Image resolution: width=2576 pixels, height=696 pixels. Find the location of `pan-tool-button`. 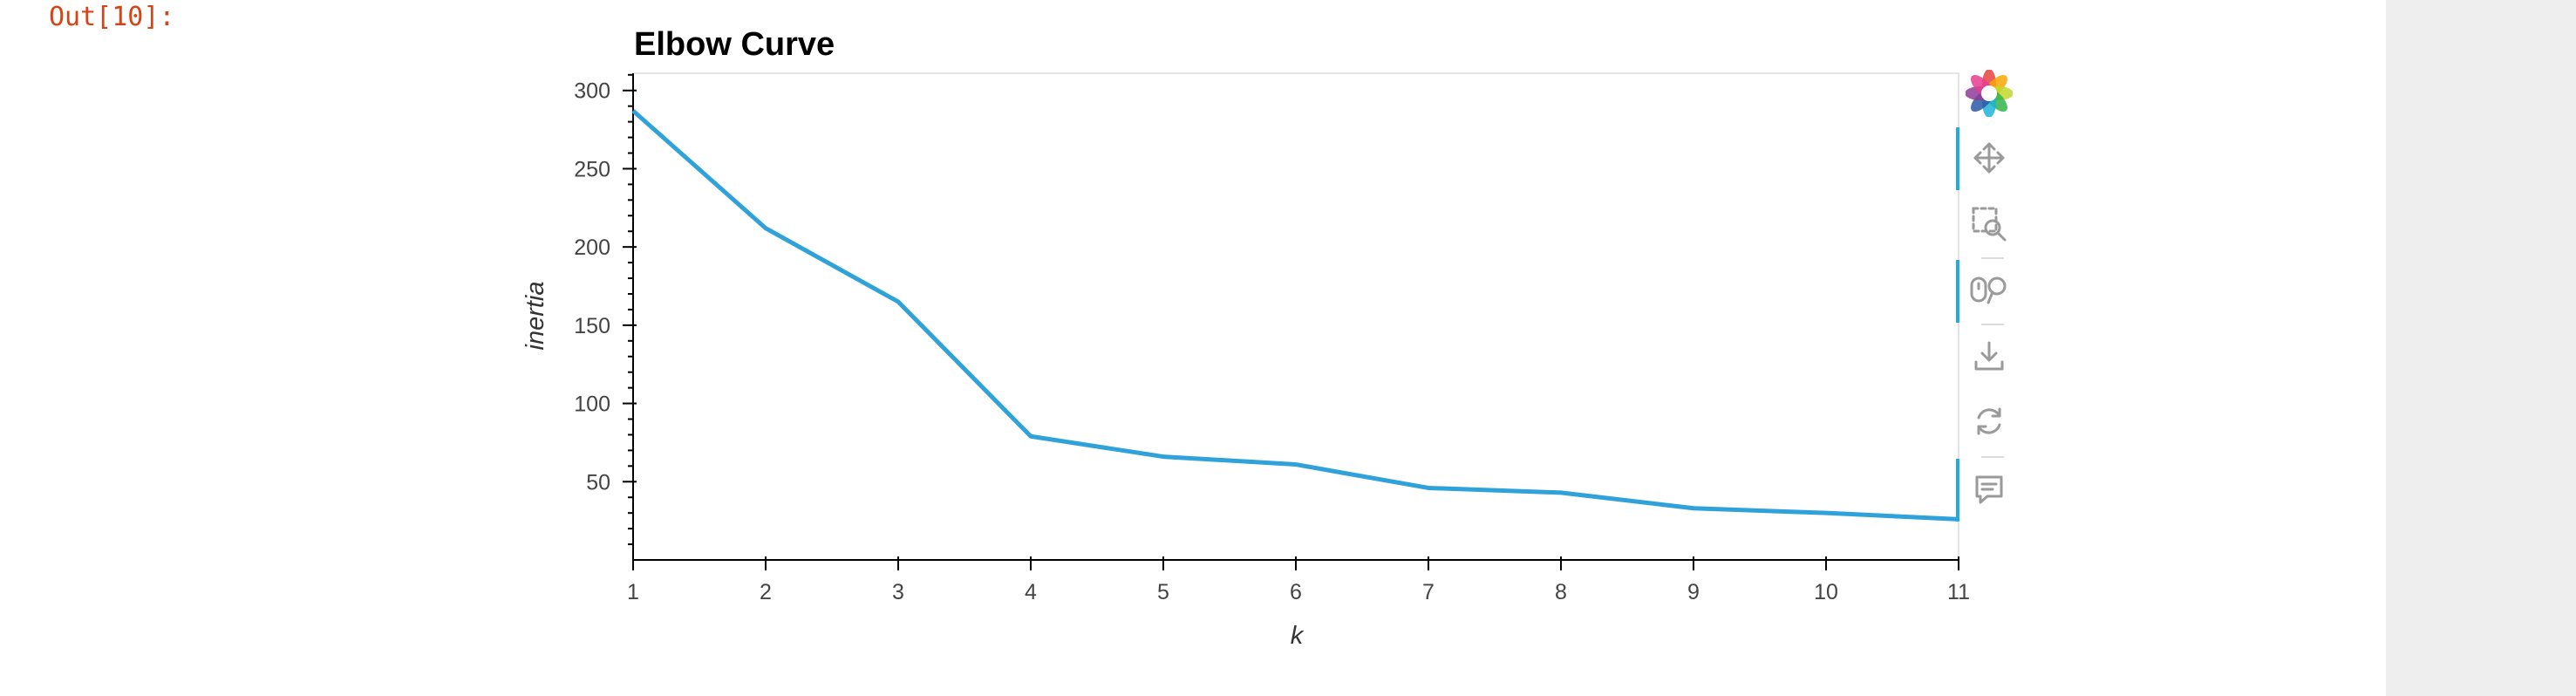

pan-tool-button is located at coordinates (1989, 158).